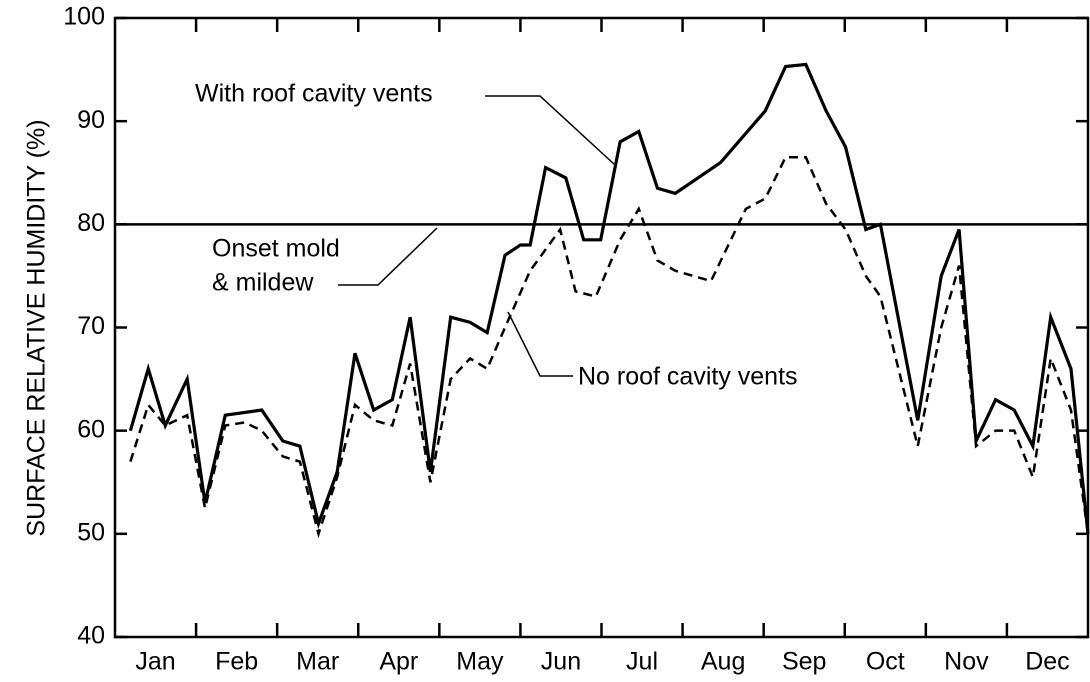  What do you see at coordinates (236, 662) in the screenshot?
I see `x-tick-label: Feb` at bounding box center [236, 662].